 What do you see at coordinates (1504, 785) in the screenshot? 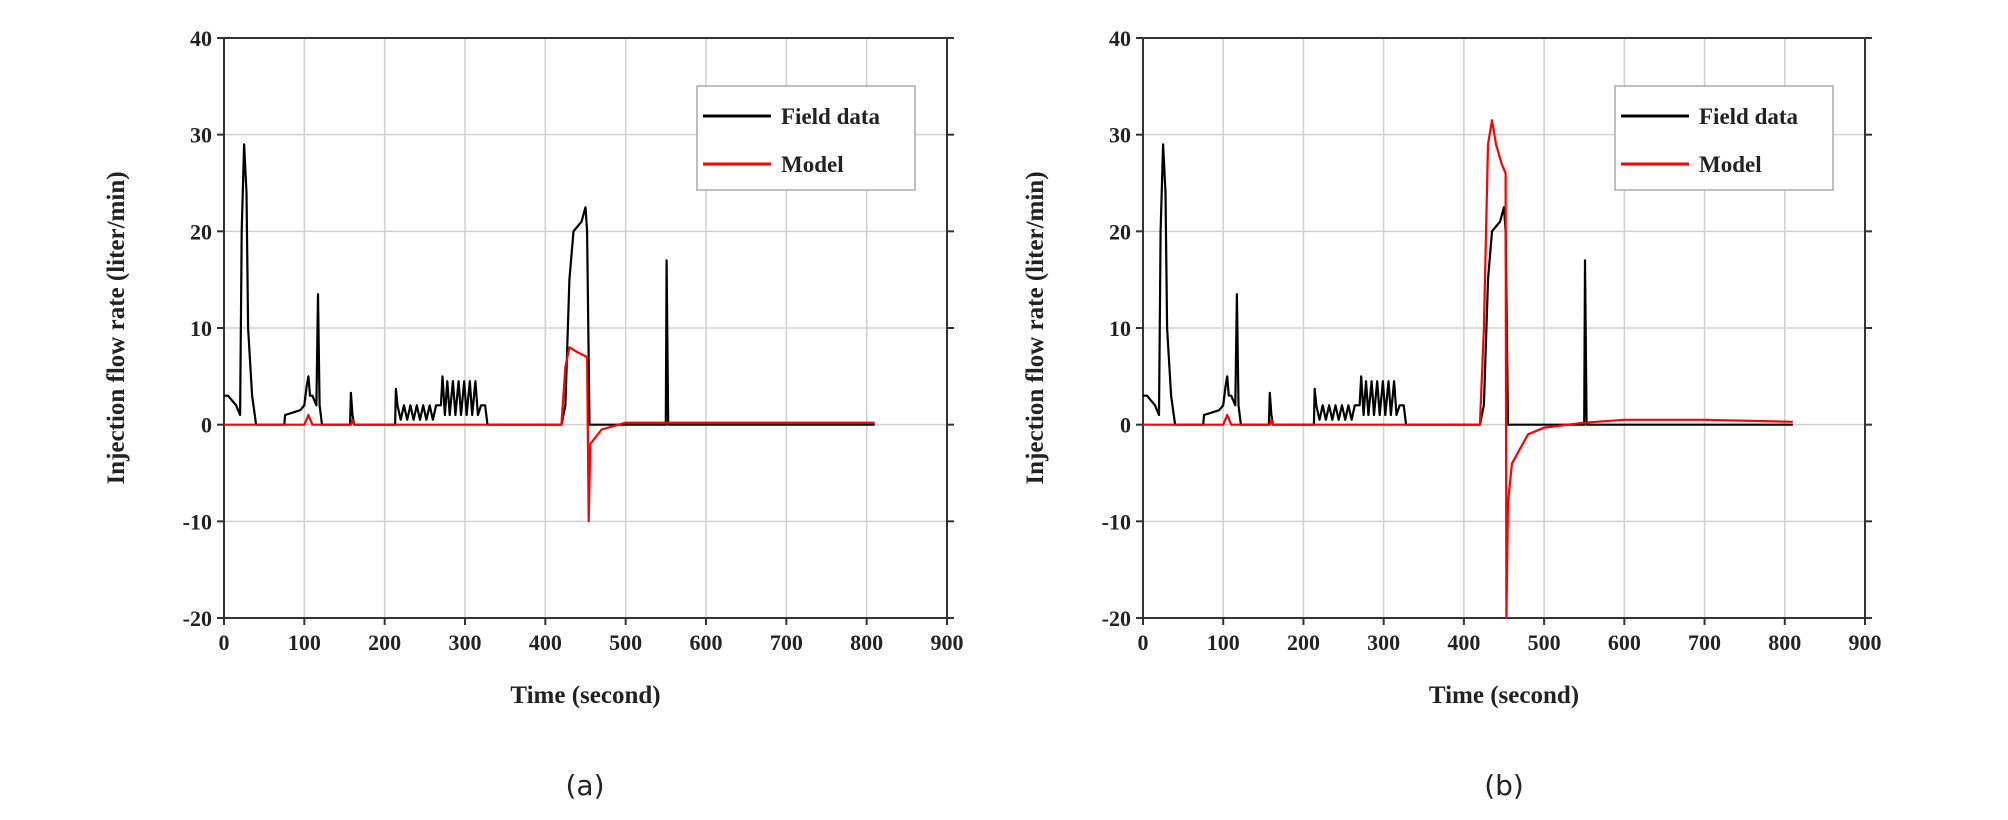
I see `panel-caption: (b)` at bounding box center [1504, 785].